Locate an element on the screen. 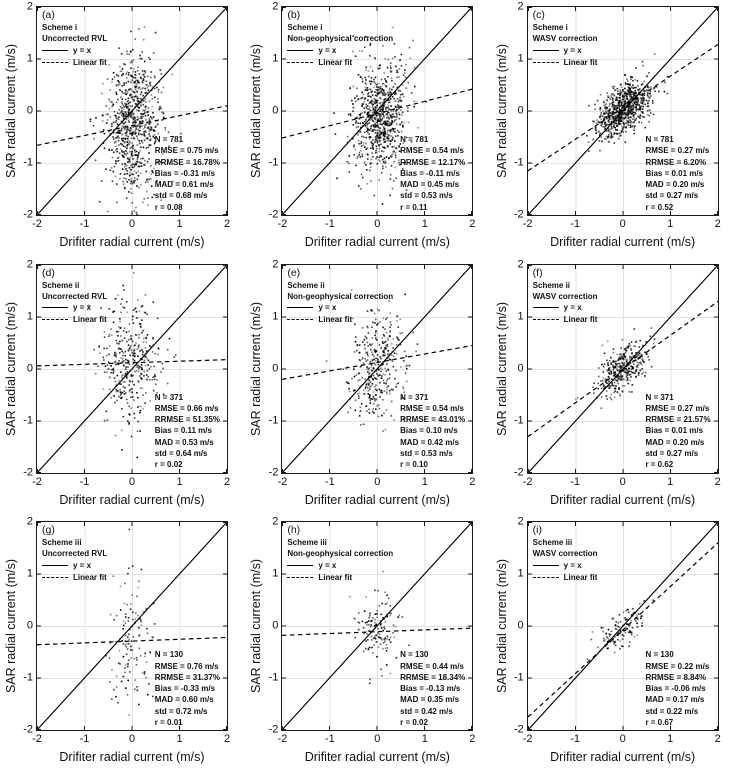  stat-line: r = 0.01 is located at coordinates (168, 723).